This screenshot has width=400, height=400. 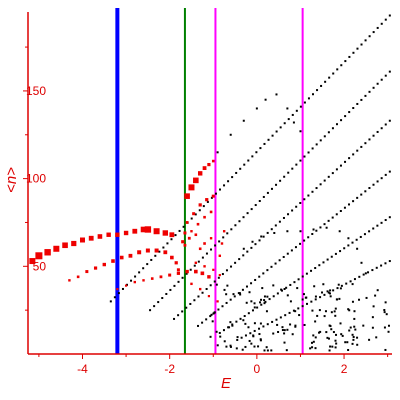 What do you see at coordinates (169, 369) in the screenshot?
I see `x-tick-label: -2` at bounding box center [169, 369].